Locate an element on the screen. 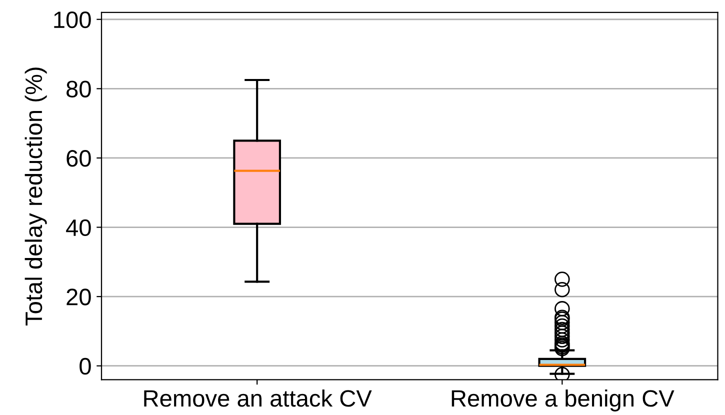 This screenshot has height=415, width=725. y-tick-label: 0 is located at coordinates (85, 366).